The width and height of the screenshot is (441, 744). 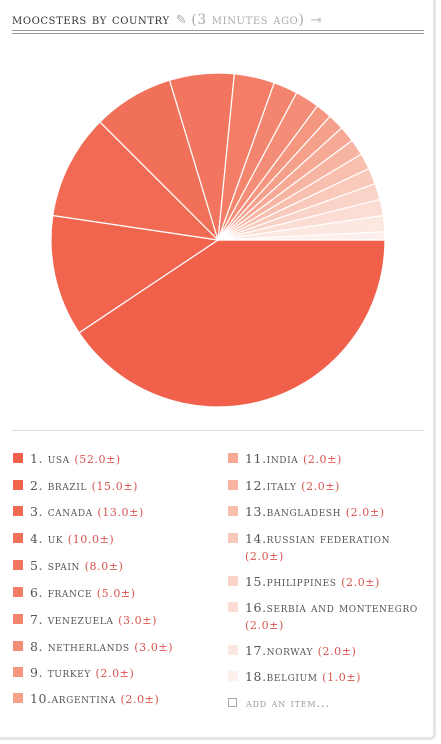 I want to click on legend-label: 10.ARGENTINA, so click(x=75, y=698).